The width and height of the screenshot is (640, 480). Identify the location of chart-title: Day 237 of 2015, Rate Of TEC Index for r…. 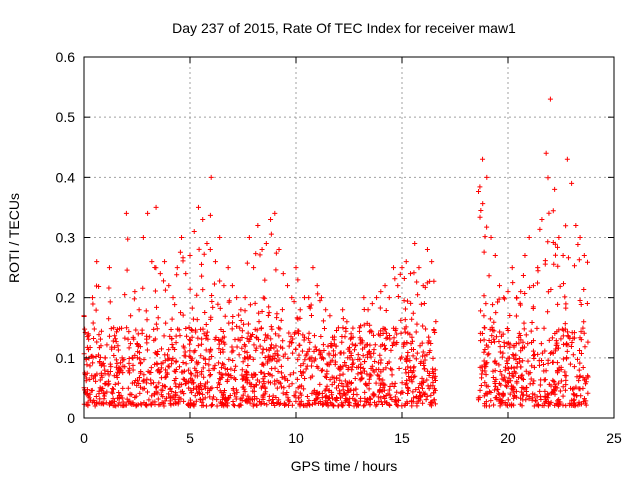
(344, 28).